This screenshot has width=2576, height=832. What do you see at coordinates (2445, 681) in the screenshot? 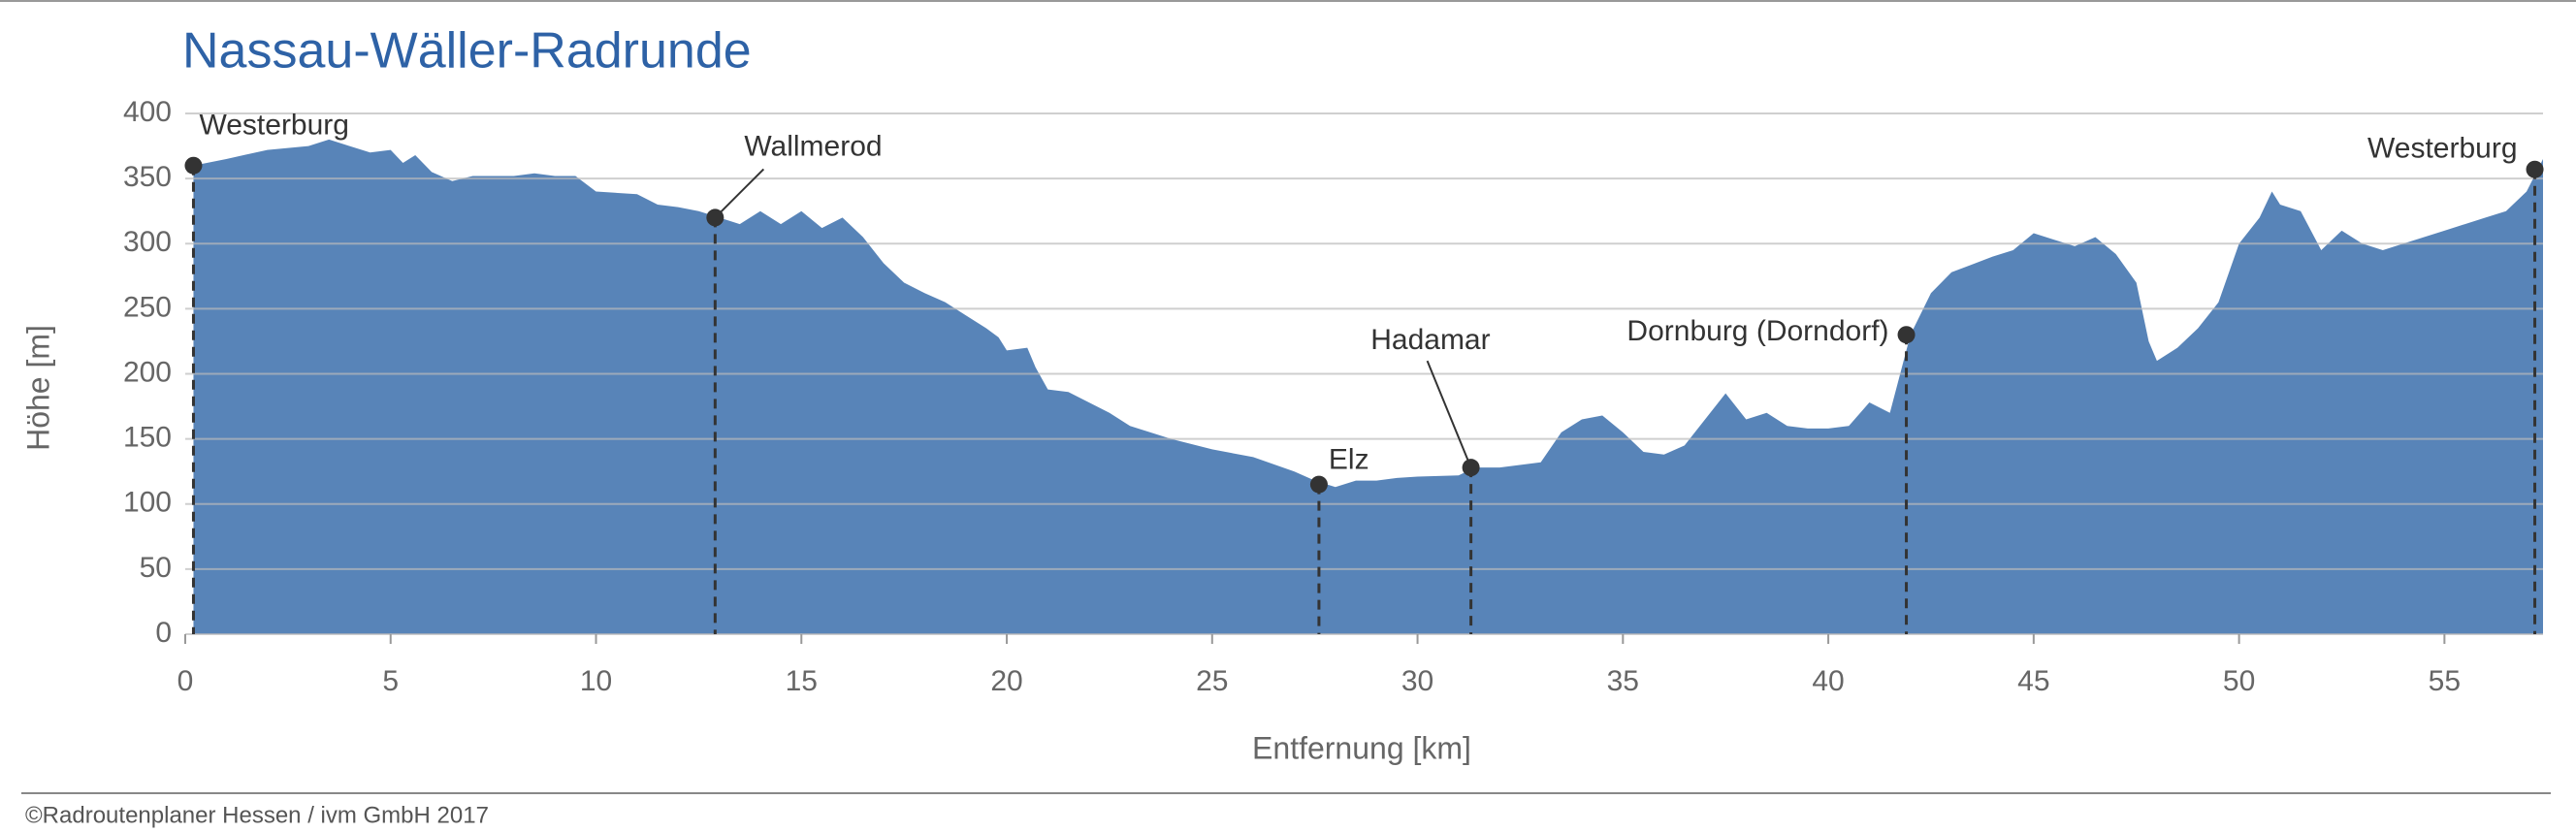
I see `x-tick-label: 55` at bounding box center [2445, 681].